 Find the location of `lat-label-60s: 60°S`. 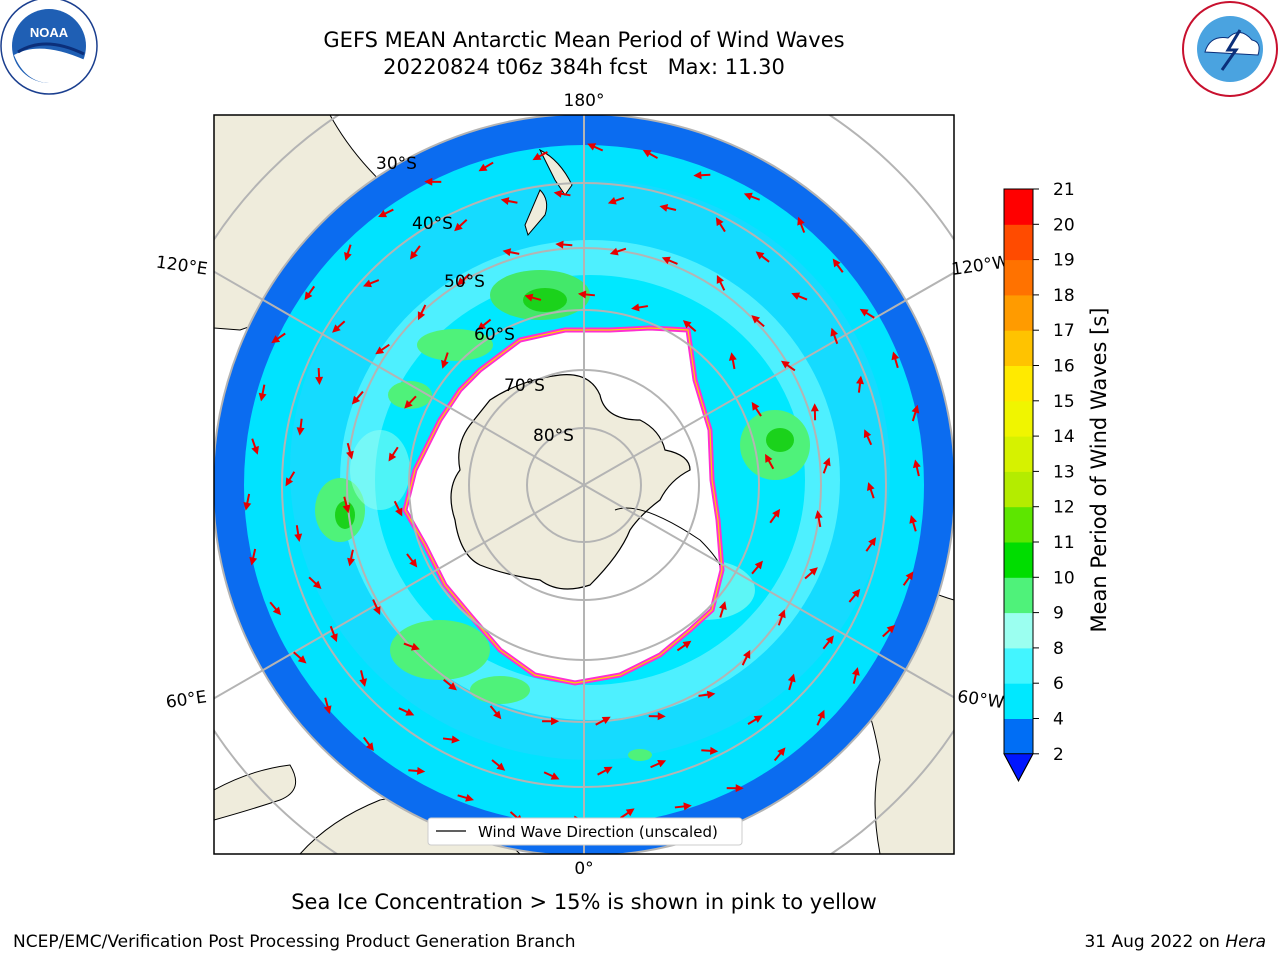

lat-label-60s: 60°S is located at coordinates (494, 335).